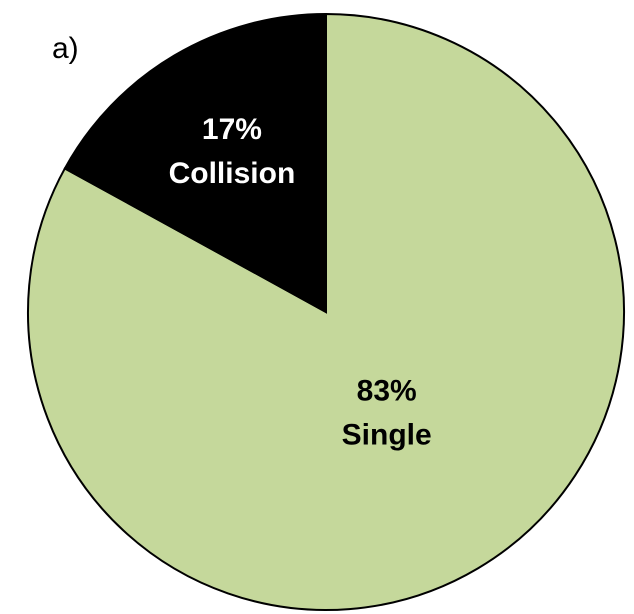 This screenshot has width=634, height=614. What do you see at coordinates (232, 129) in the screenshot?
I see `slice-value-label: 17%` at bounding box center [232, 129].